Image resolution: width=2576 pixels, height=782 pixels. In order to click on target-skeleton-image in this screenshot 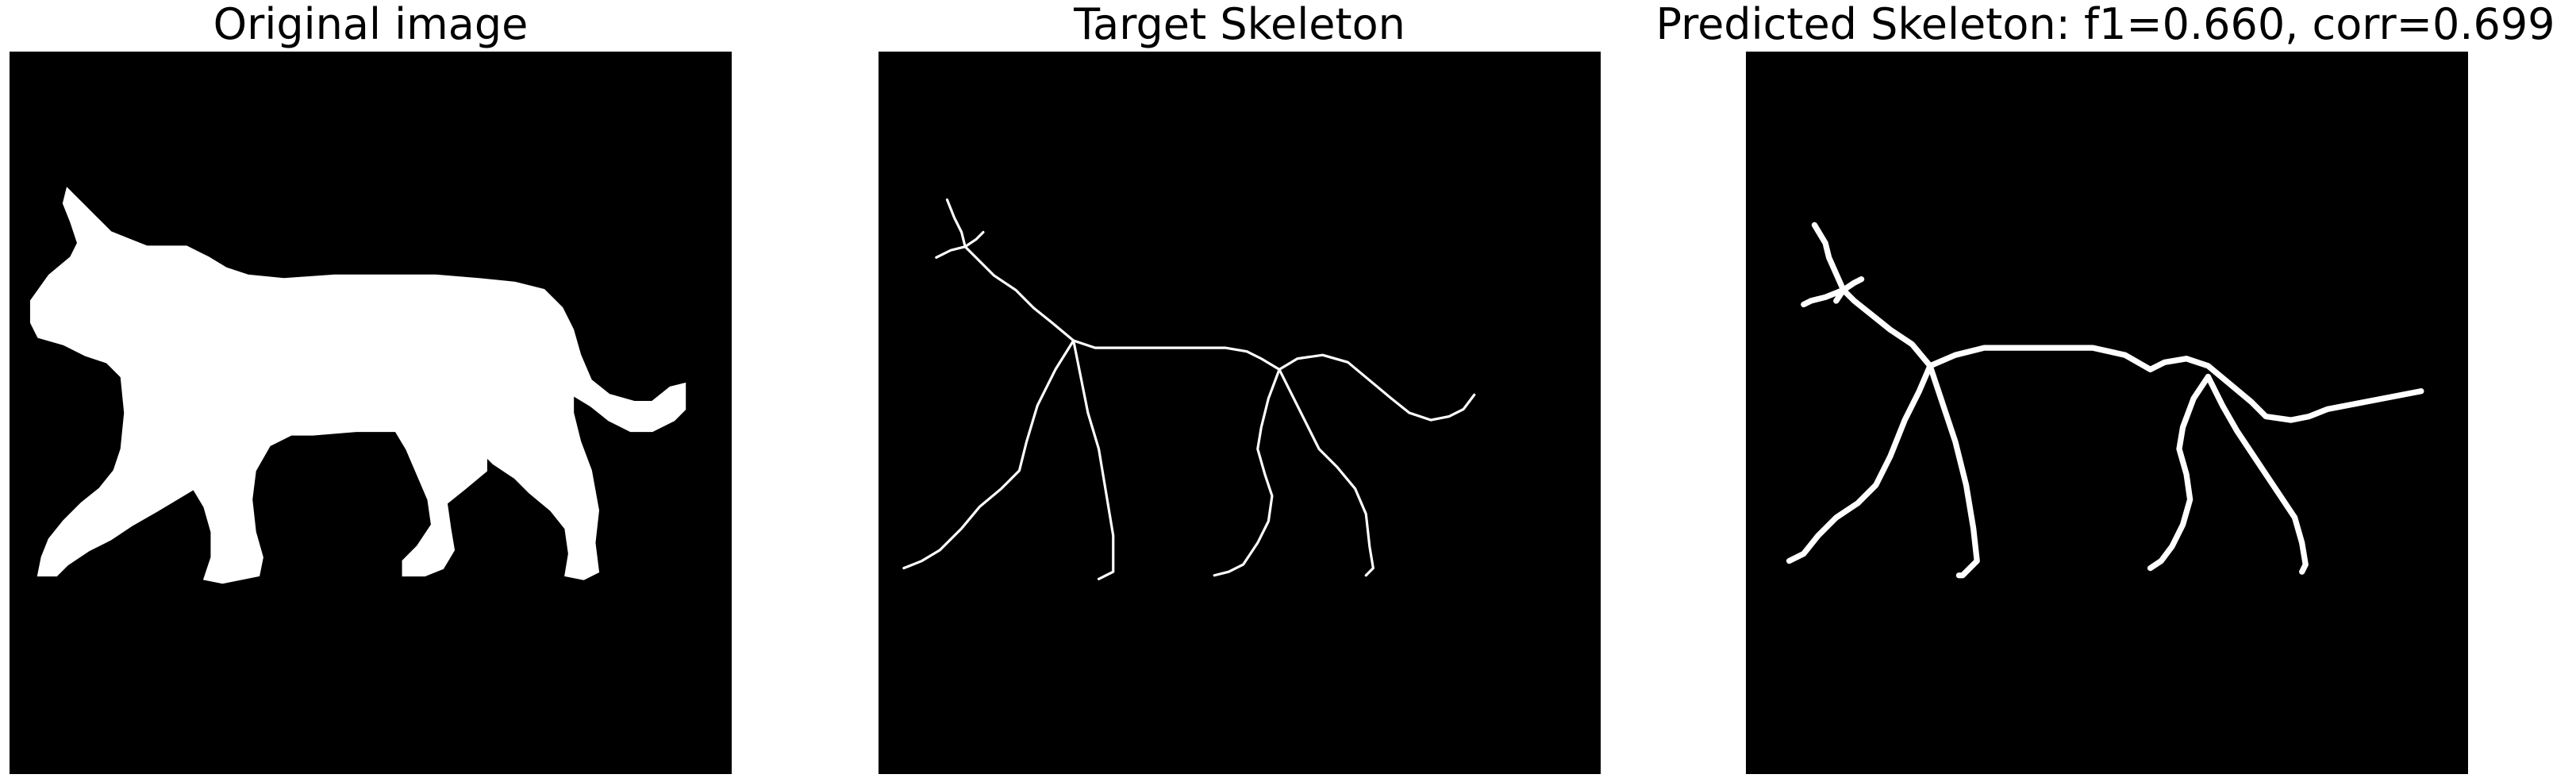, I will do `click(1189, 389)`.